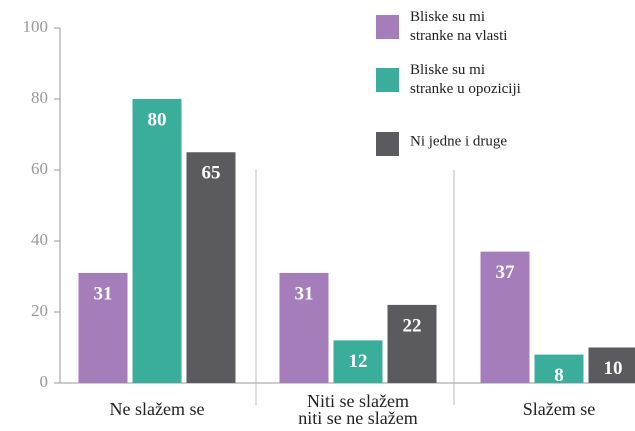 This screenshot has width=635, height=431. What do you see at coordinates (157, 409) in the screenshot?
I see `x-tick-label: Ne slažem se` at bounding box center [157, 409].